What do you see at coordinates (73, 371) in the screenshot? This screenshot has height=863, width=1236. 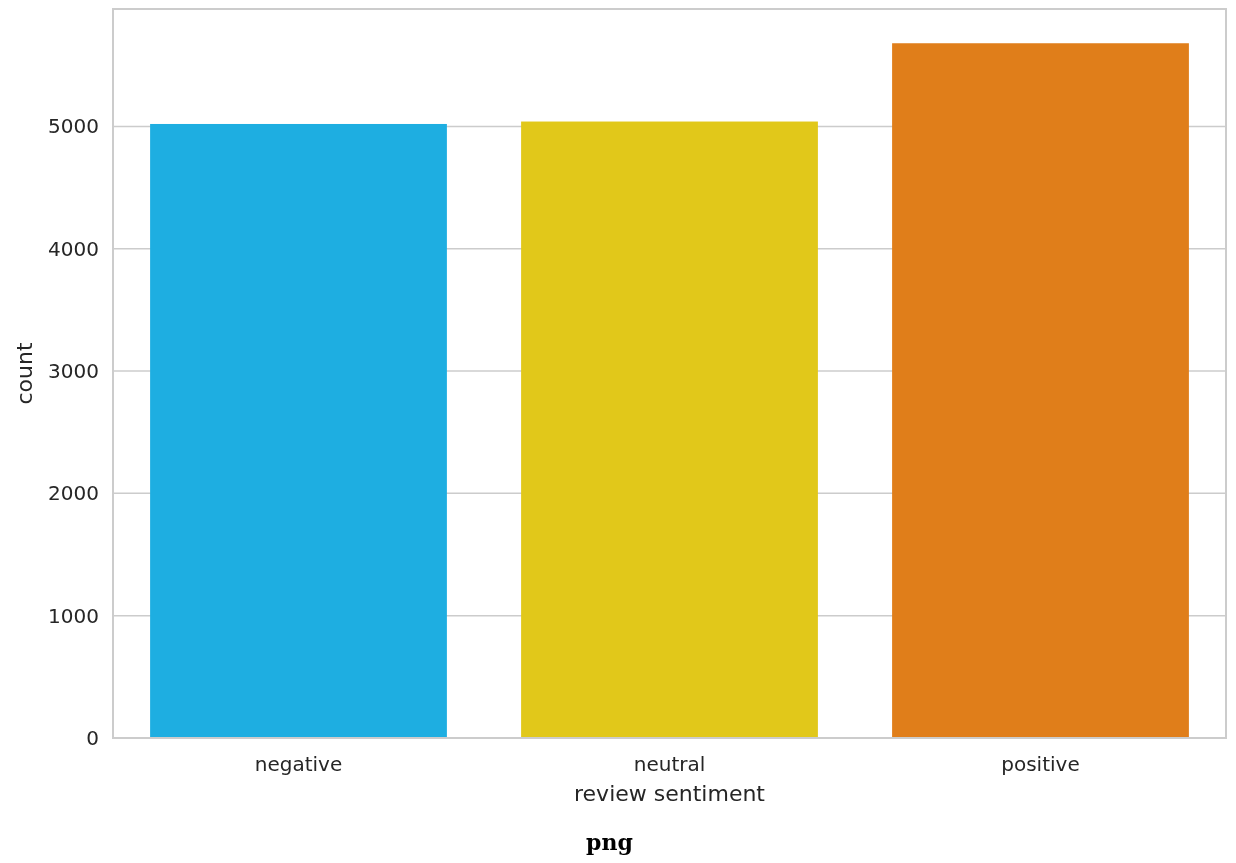 I see `y-tick-label: 3000` at bounding box center [73, 371].